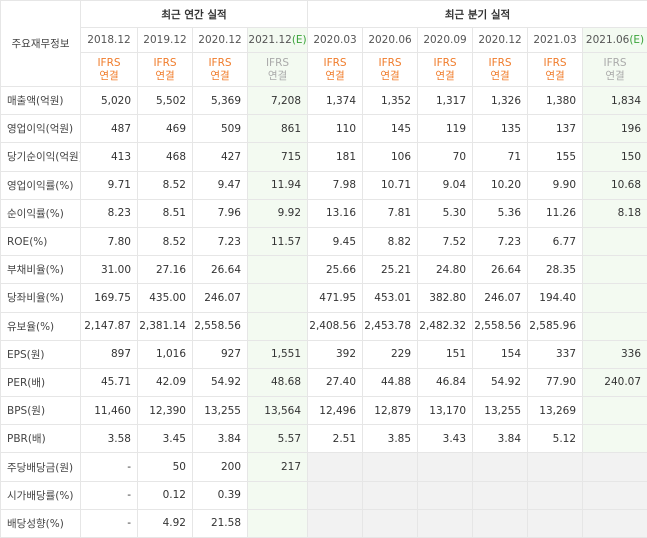  What do you see at coordinates (41, 523) in the screenshot?
I see `row-label: 배당성향(%)` at bounding box center [41, 523].